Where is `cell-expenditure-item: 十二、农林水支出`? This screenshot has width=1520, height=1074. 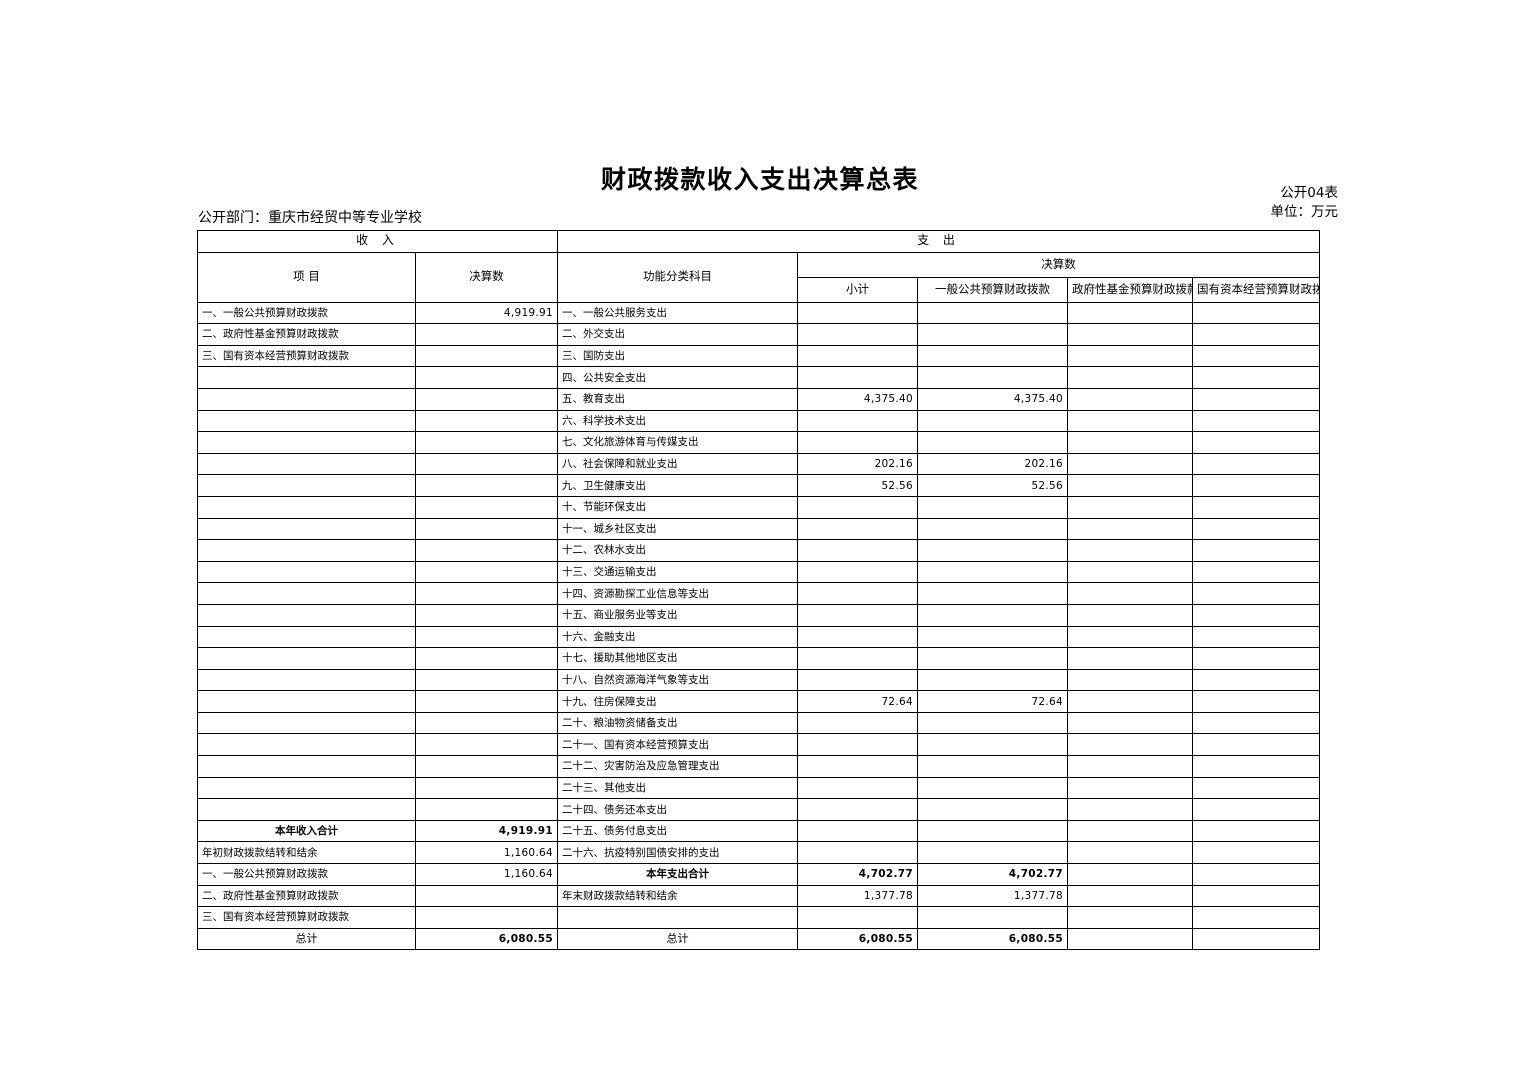 cell-expenditure-item: 十二、农林水支出 is located at coordinates (678, 550).